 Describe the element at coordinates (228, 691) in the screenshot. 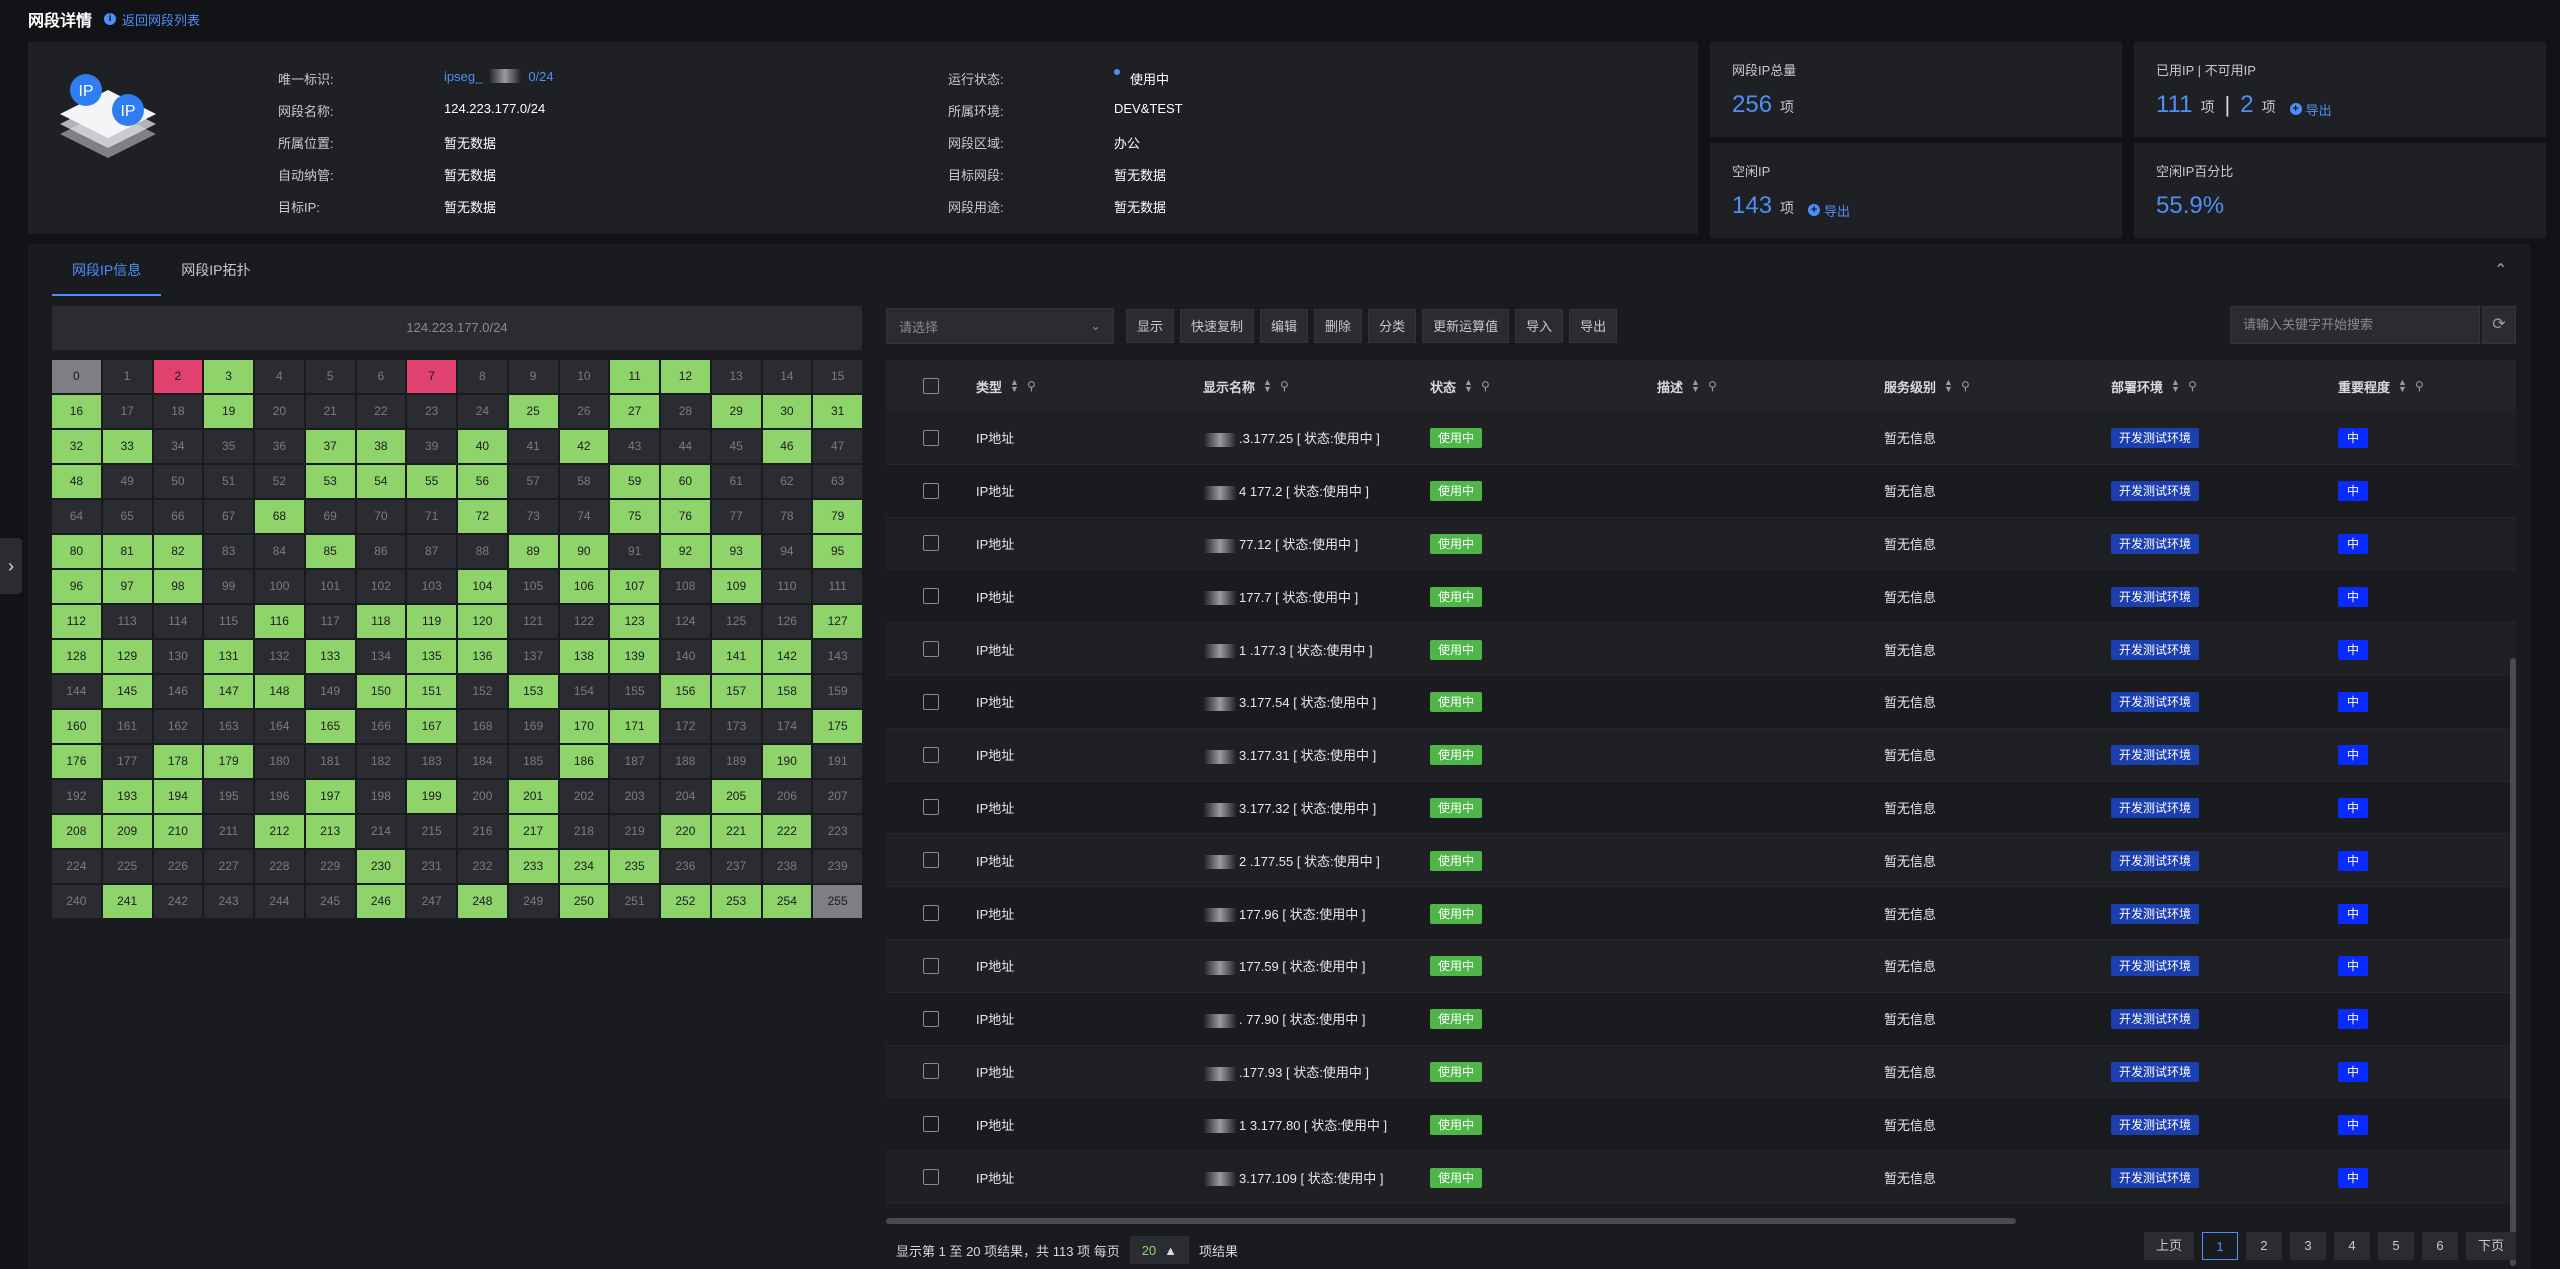

I see `ip-cell-used: 147` at that location.